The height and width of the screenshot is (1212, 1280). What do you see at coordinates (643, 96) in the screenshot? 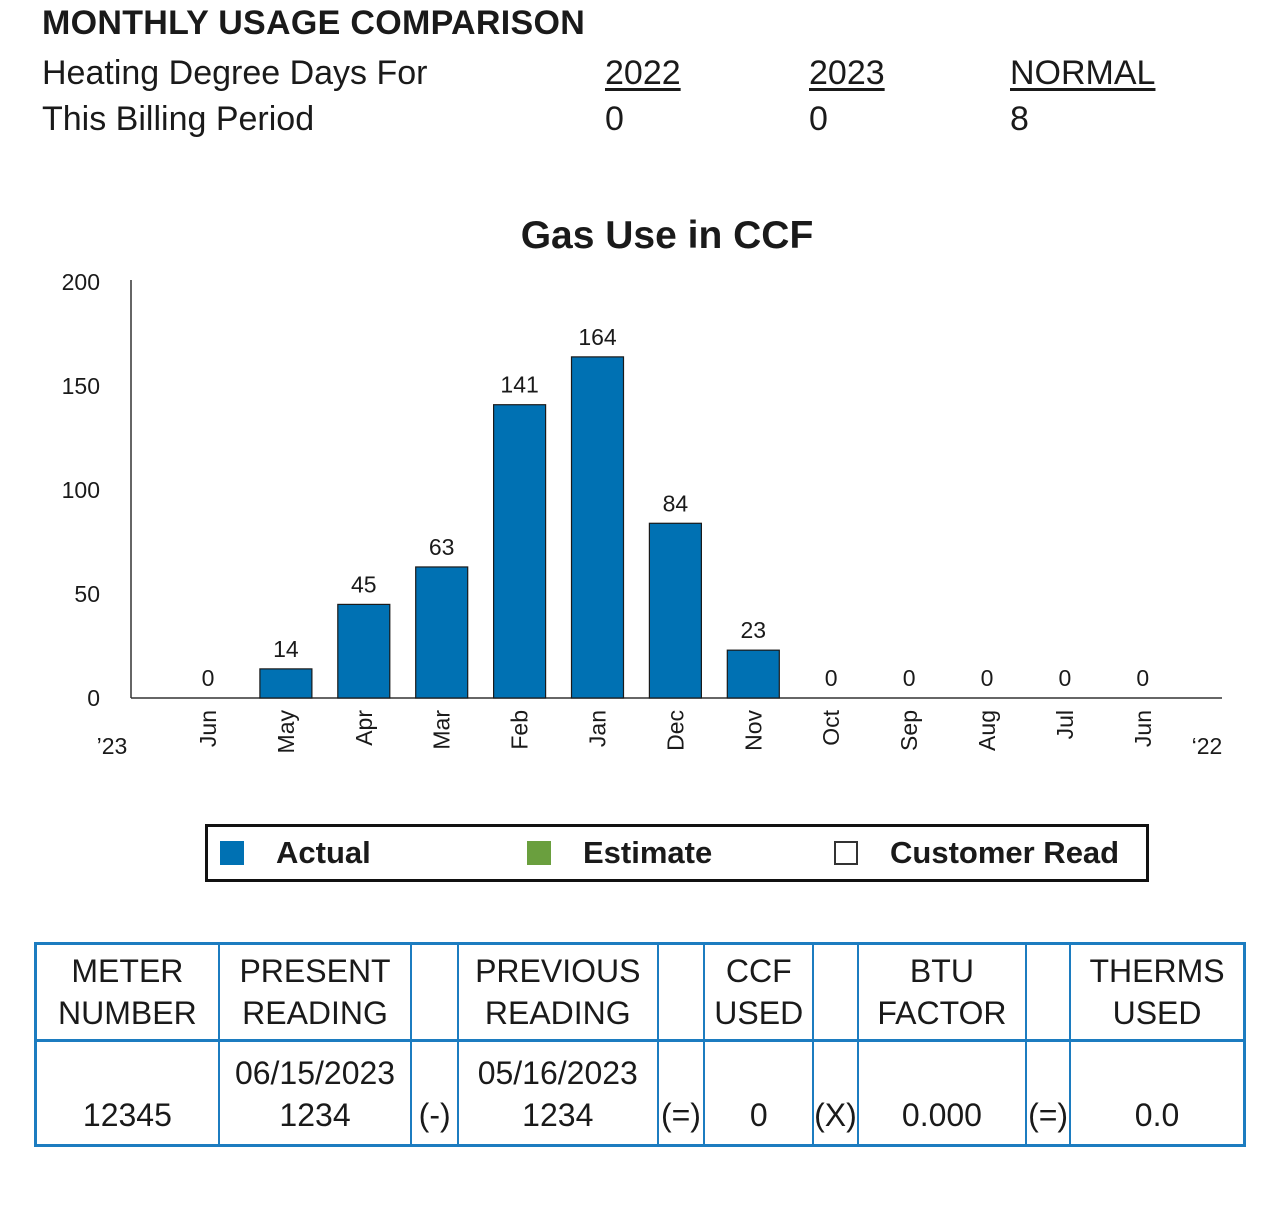
I see `hdd-column-2022: 2022 0` at bounding box center [643, 96].